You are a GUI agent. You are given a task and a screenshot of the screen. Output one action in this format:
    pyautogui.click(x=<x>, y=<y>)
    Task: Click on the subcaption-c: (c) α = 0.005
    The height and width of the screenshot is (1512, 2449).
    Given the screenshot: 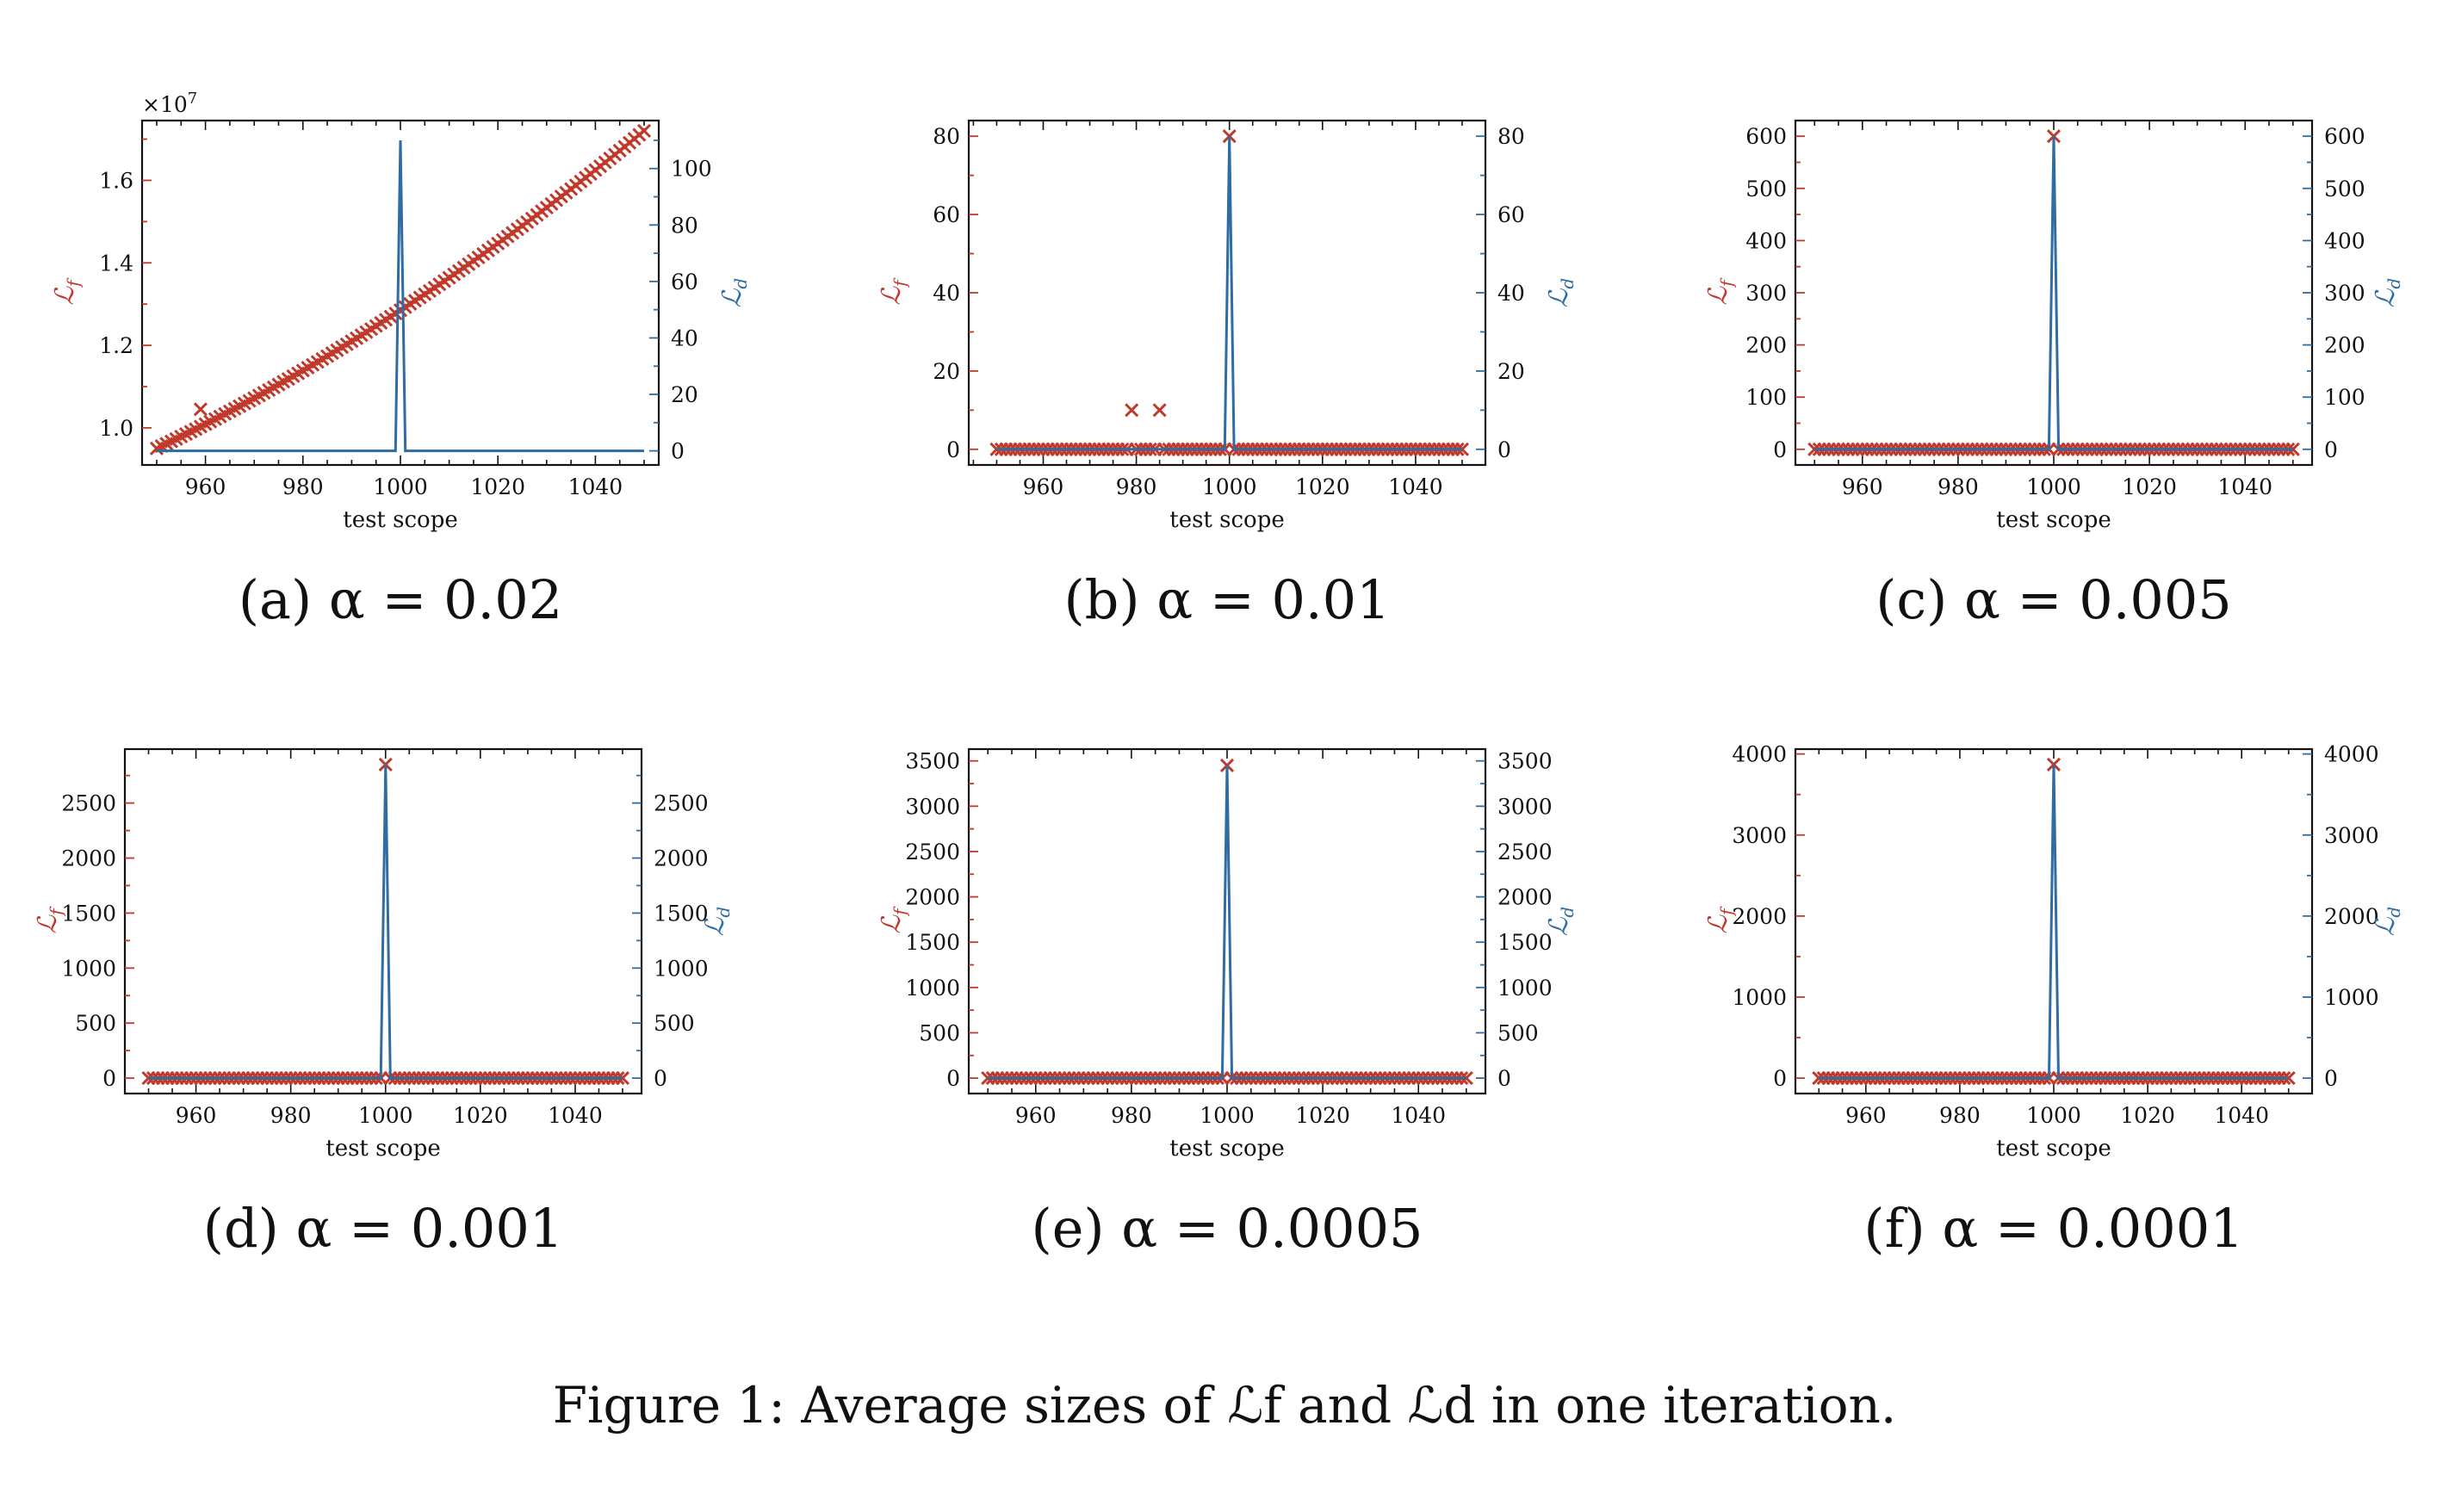 What is the action you would take?
    pyautogui.click(x=2054, y=599)
    